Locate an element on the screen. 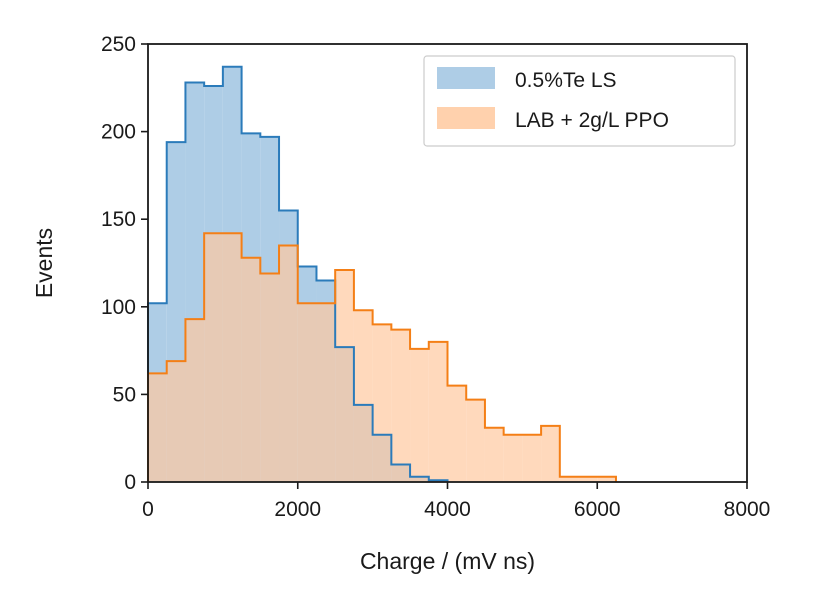 The image size is (813, 610). y-tick-label-4: 200 is located at coordinates (118, 132).